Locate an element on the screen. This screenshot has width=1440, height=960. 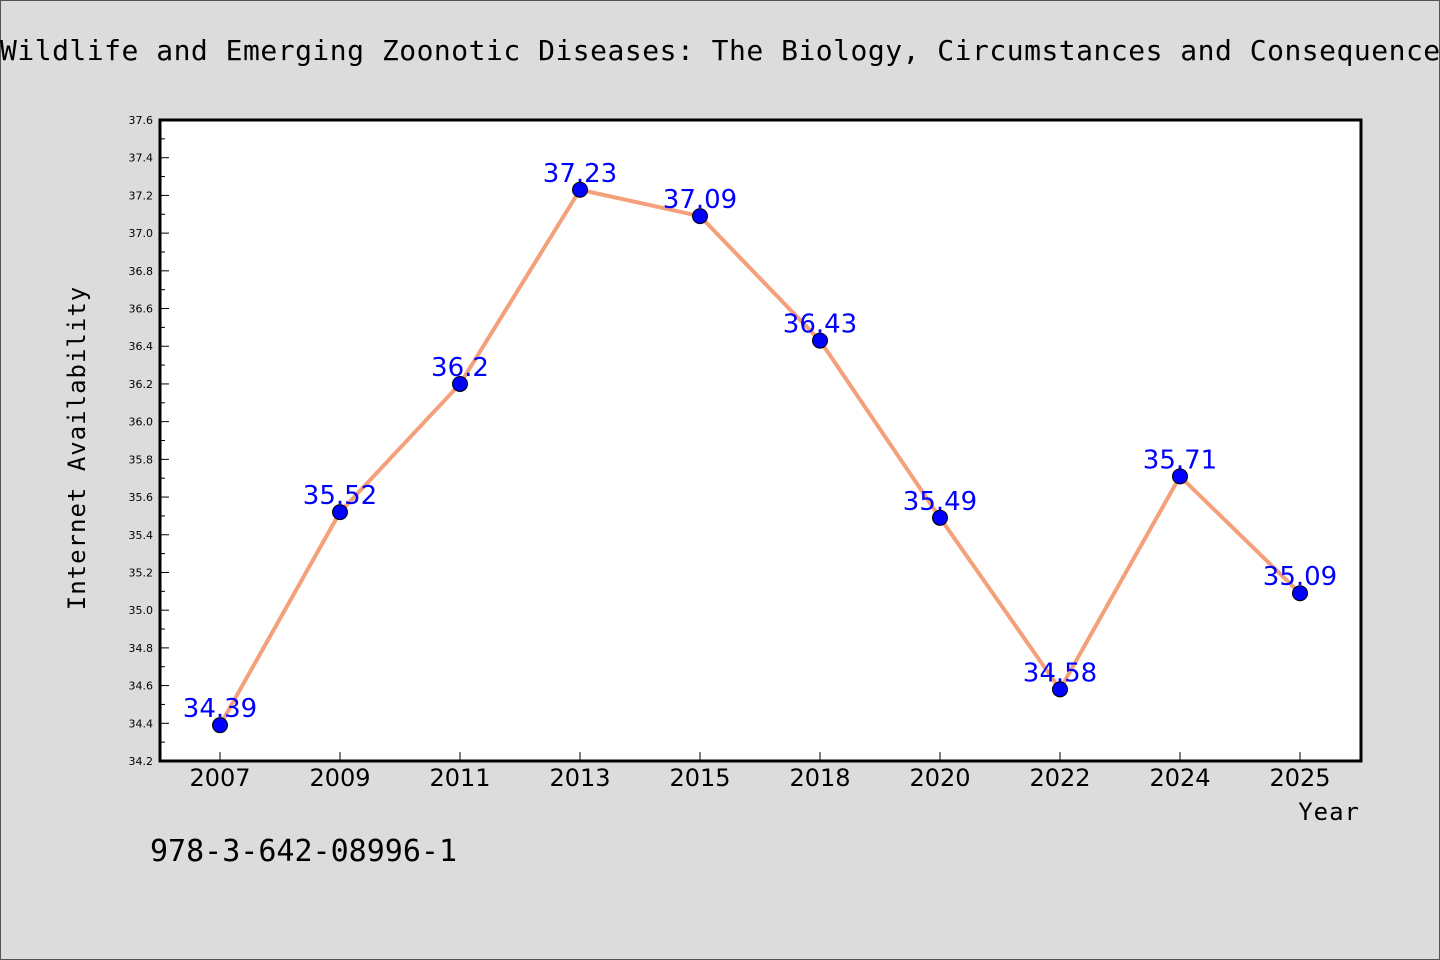
y-tick-label: 35.8 is located at coordinates (141, 459).